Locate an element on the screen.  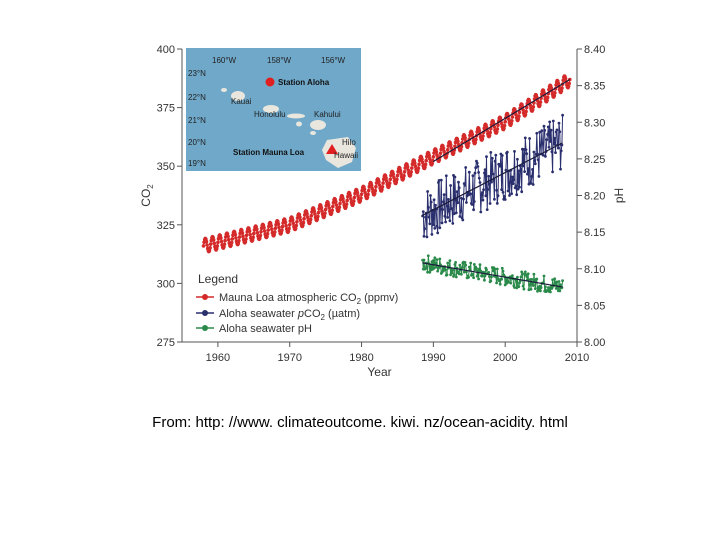
station-aloha-marker is located at coordinates (270, 82).